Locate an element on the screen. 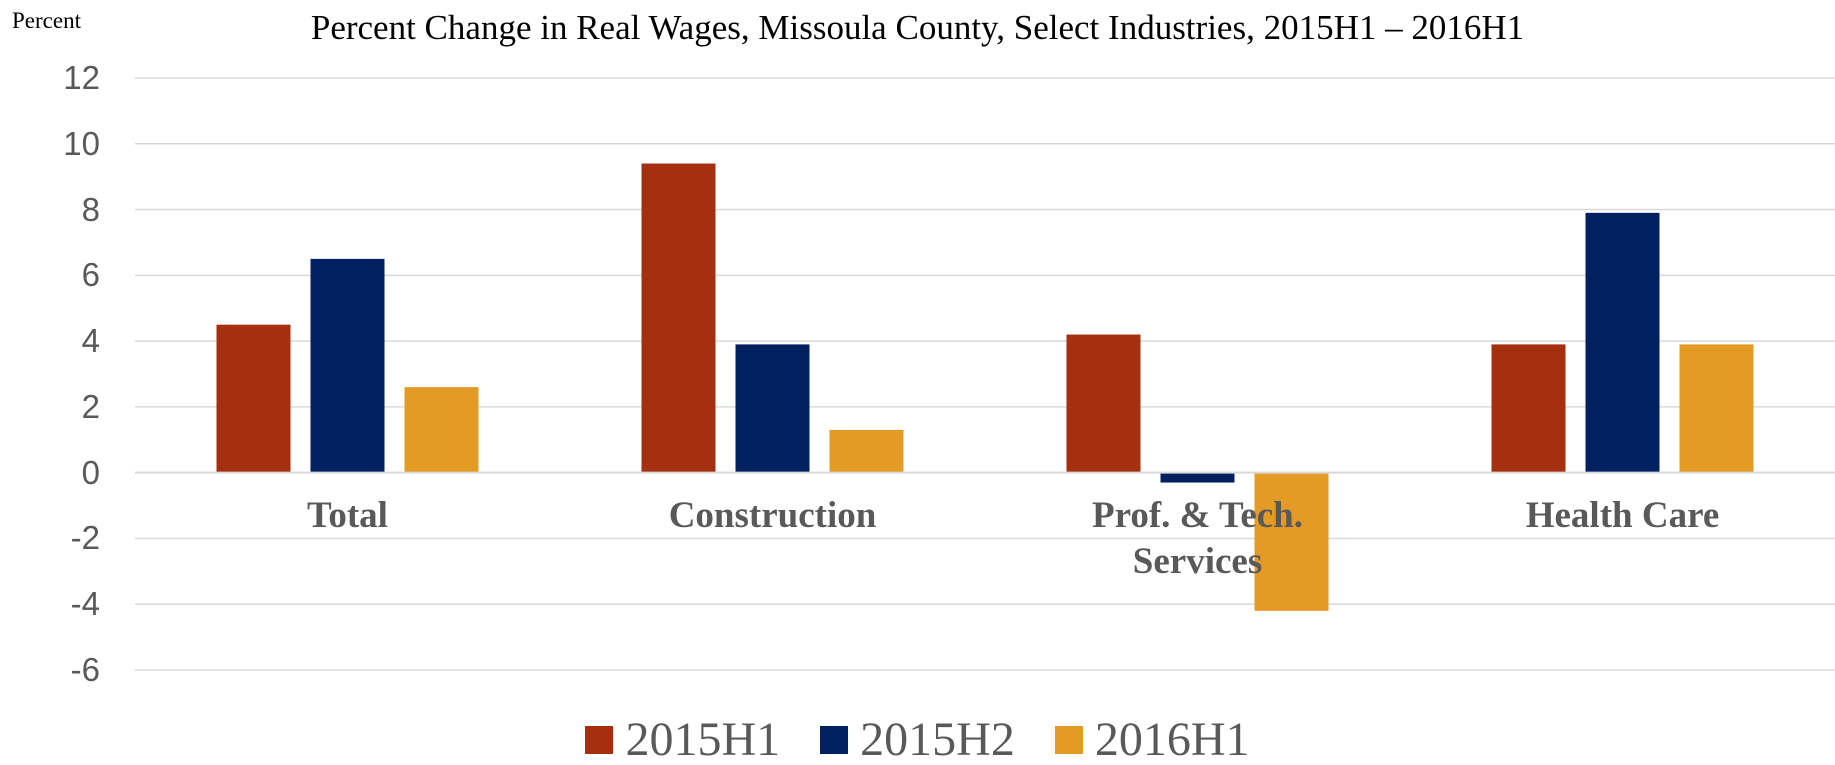 The image size is (1835, 765). y-tick-label: 4 is located at coordinates (90, 341).